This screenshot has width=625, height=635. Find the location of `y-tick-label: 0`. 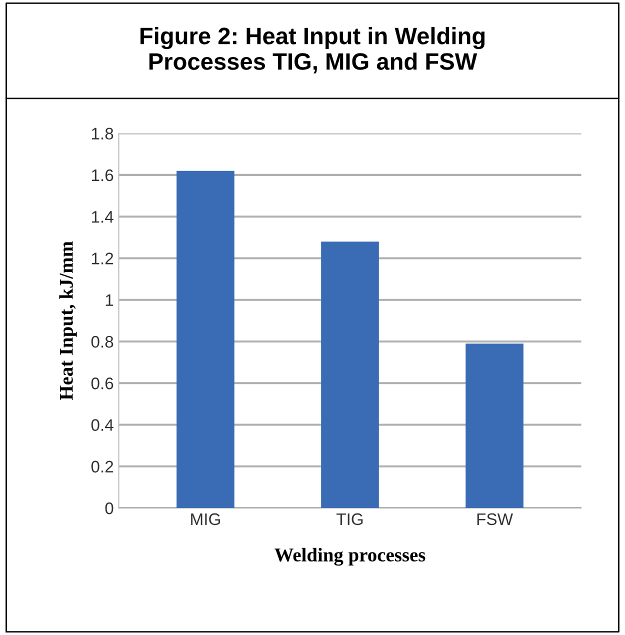

y-tick-label: 0 is located at coordinates (109, 508).